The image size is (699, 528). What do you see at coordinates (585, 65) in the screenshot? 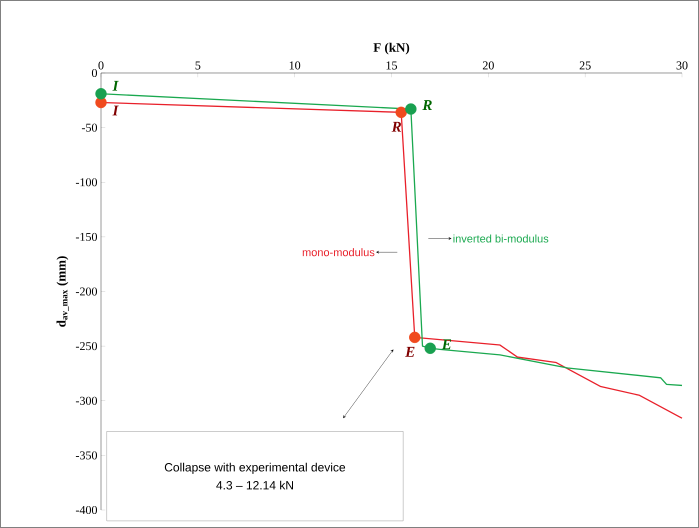
I see `x-tick-label: 25` at bounding box center [585, 65].